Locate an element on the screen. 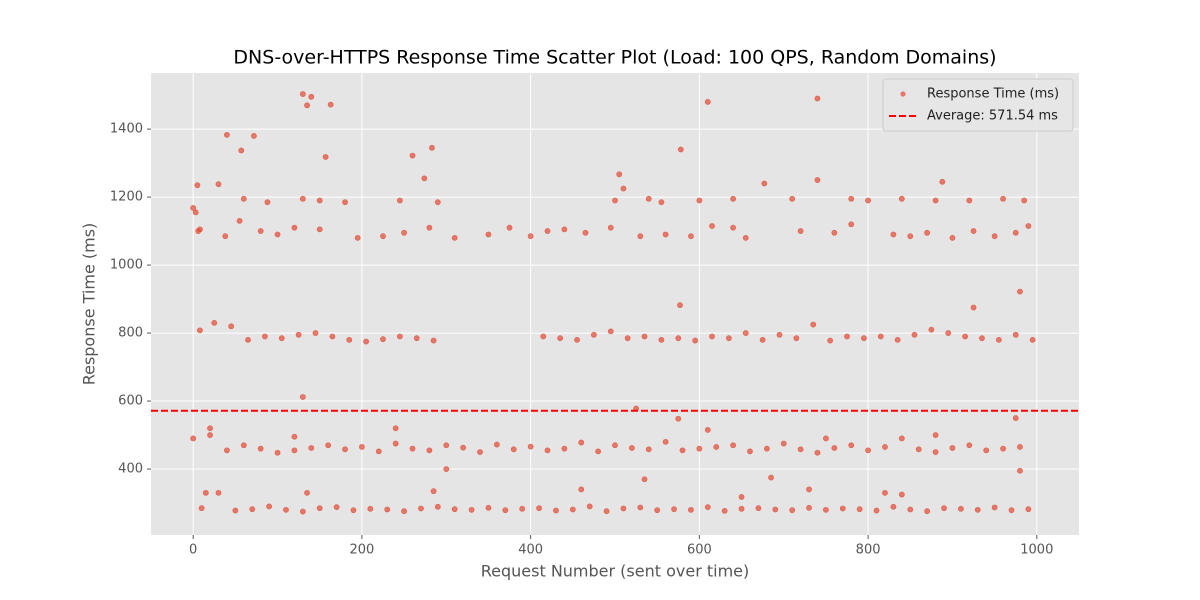  y-tick-label: 1000 is located at coordinates (126, 265).